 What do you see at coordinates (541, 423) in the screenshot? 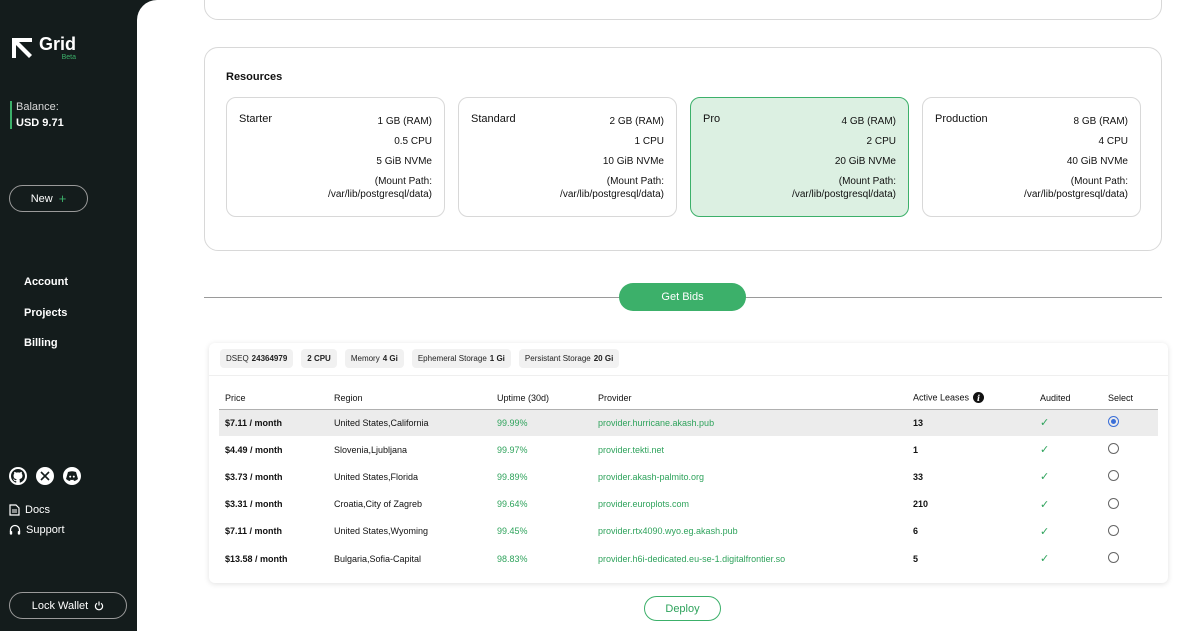
I see `bid-uptime: 99.99%` at bounding box center [541, 423].